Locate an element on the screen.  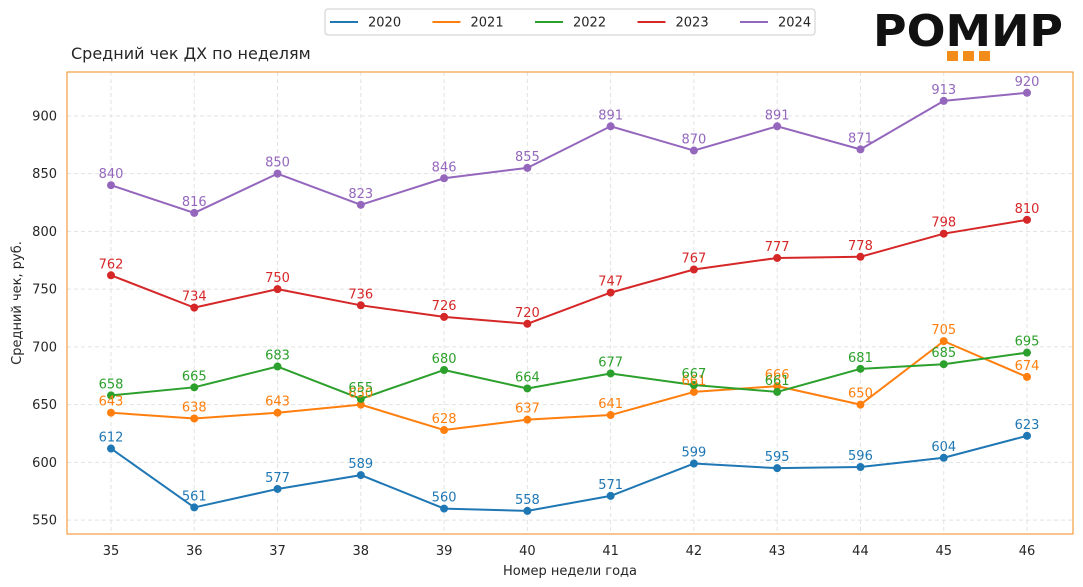
x-tick-label: 42 is located at coordinates (694, 551).